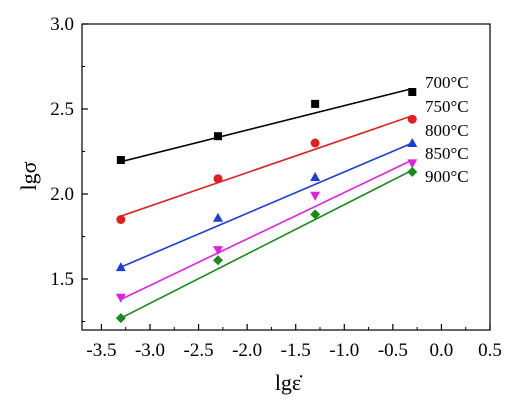  I want to click on x-tick-label: -1.5, so click(296, 350).